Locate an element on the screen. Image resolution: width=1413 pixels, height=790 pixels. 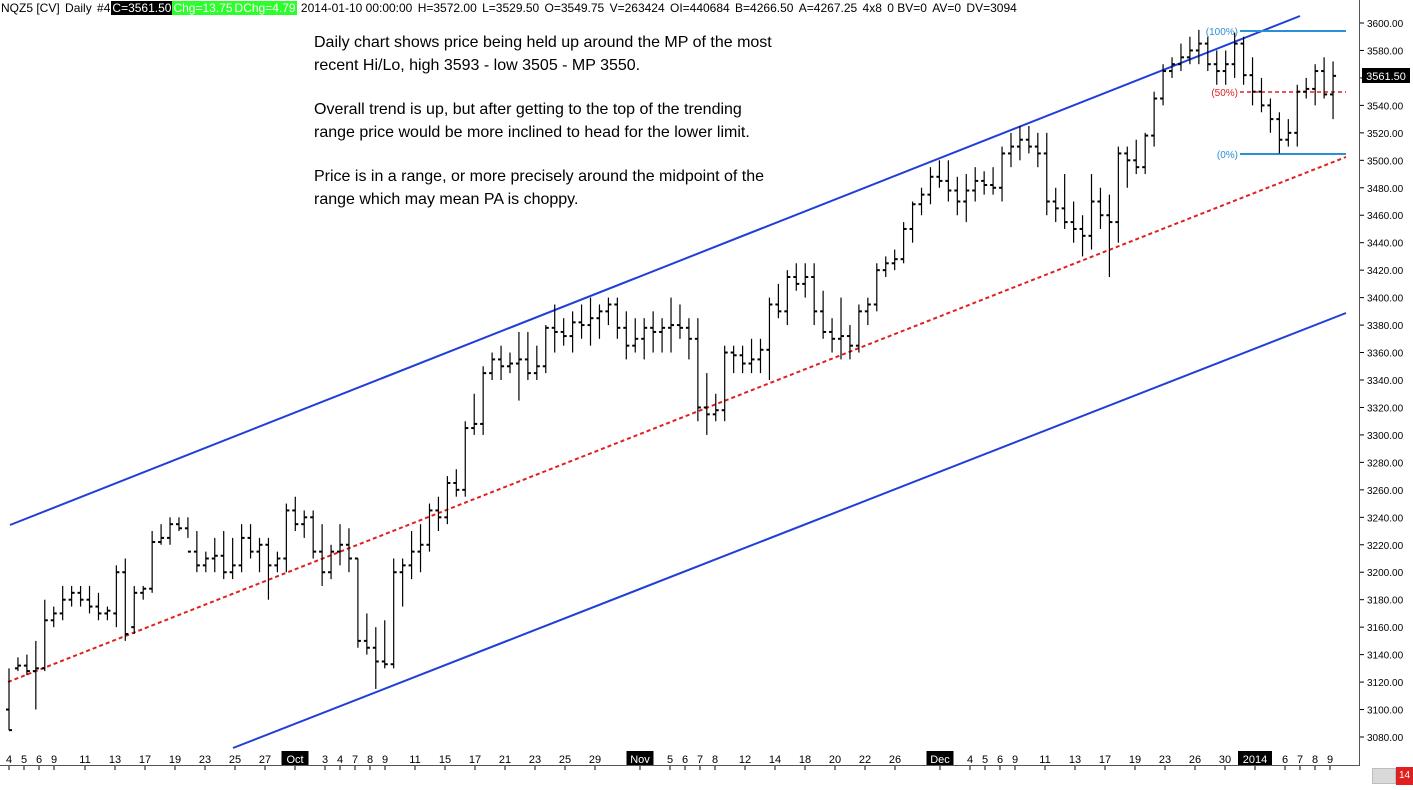
horizontal-scrollbar-thumb is located at coordinates (1384, 776).